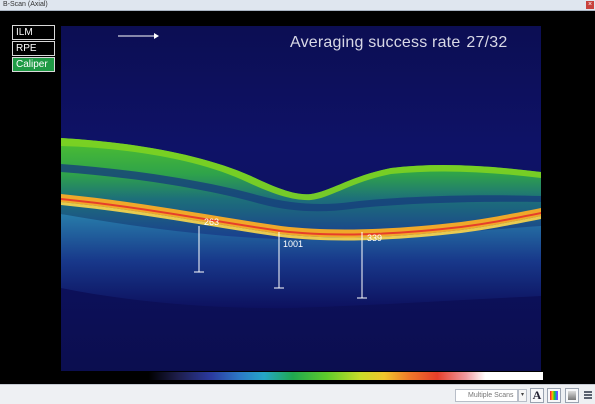  I want to click on scan-mode-select: Multiple Scans, so click(486, 395).